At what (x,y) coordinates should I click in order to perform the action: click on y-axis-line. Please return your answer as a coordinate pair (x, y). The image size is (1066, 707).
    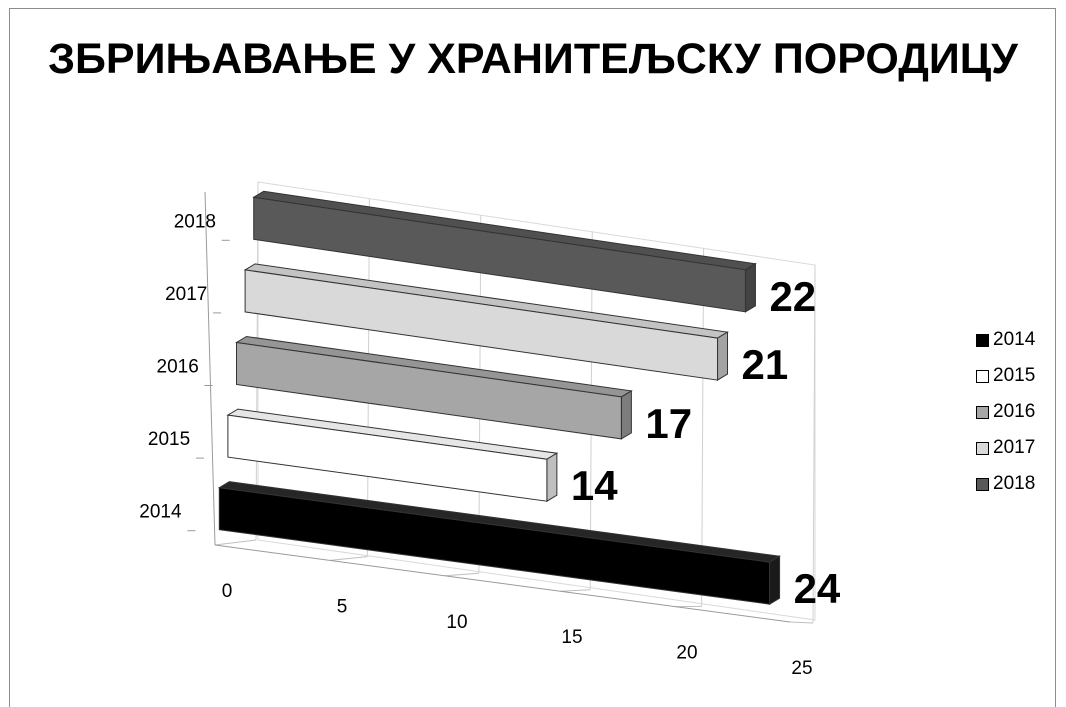
    Looking at the image, I should click on (210, 368).